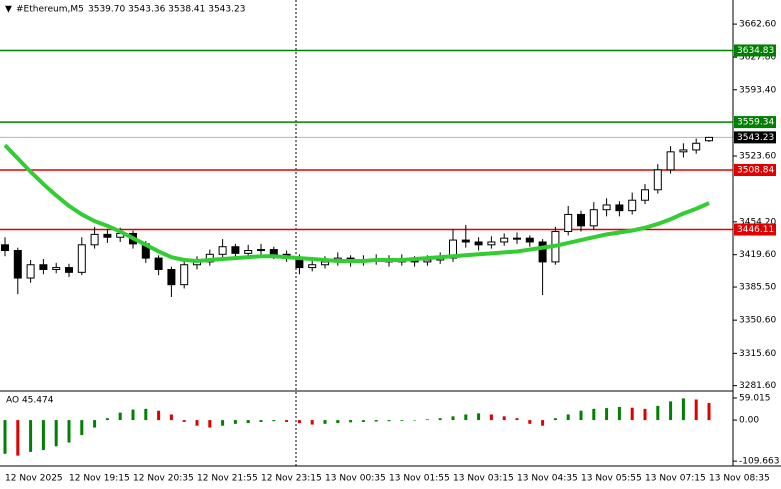 The image size is (781, 489). What do you see at coordinates (757, 58) in the screenshot?
I see `y-tick-label: 3627.80` at bounding box center [757, 58].